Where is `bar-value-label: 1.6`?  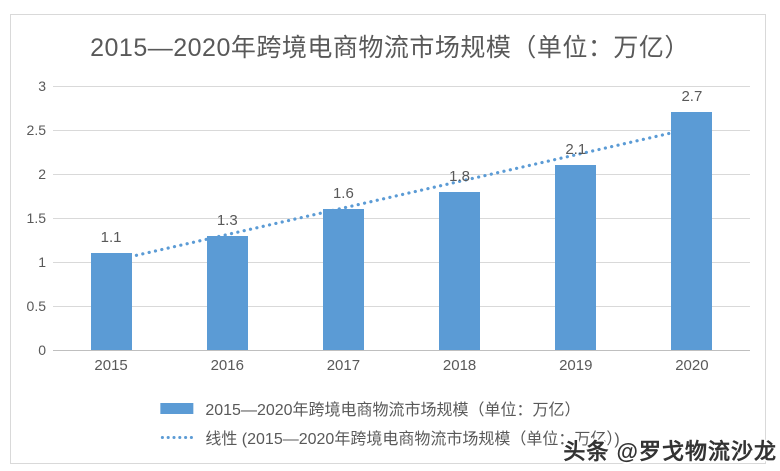 bar-value-label: 1.6 is located at coordinates (343, 194).